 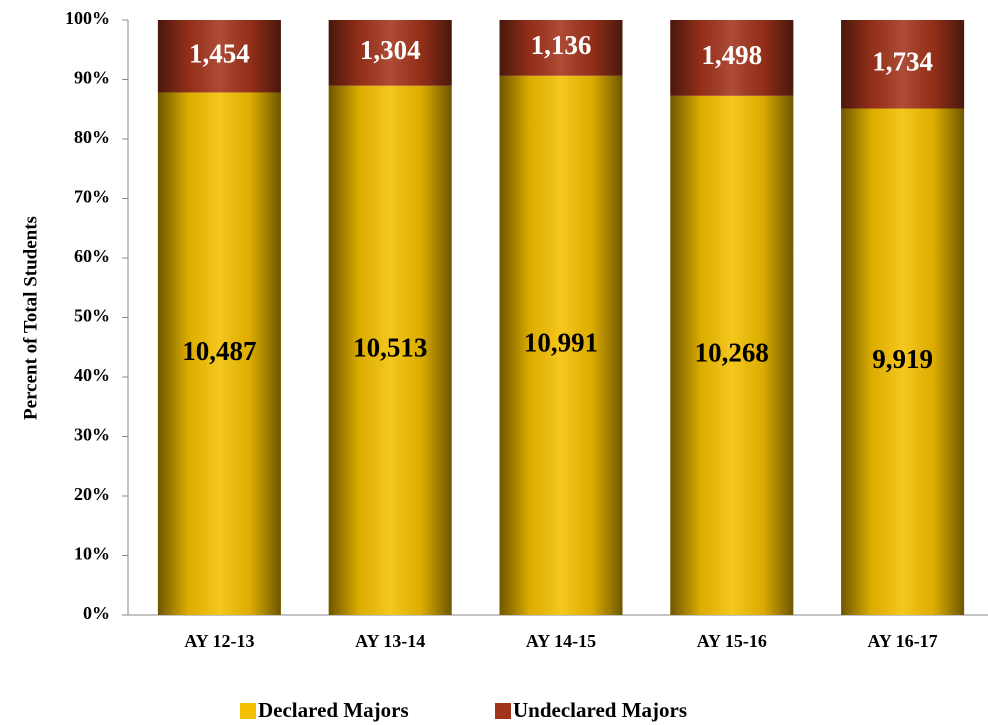 I want to click on data-label: 1,498, so click(x=731, y=55).